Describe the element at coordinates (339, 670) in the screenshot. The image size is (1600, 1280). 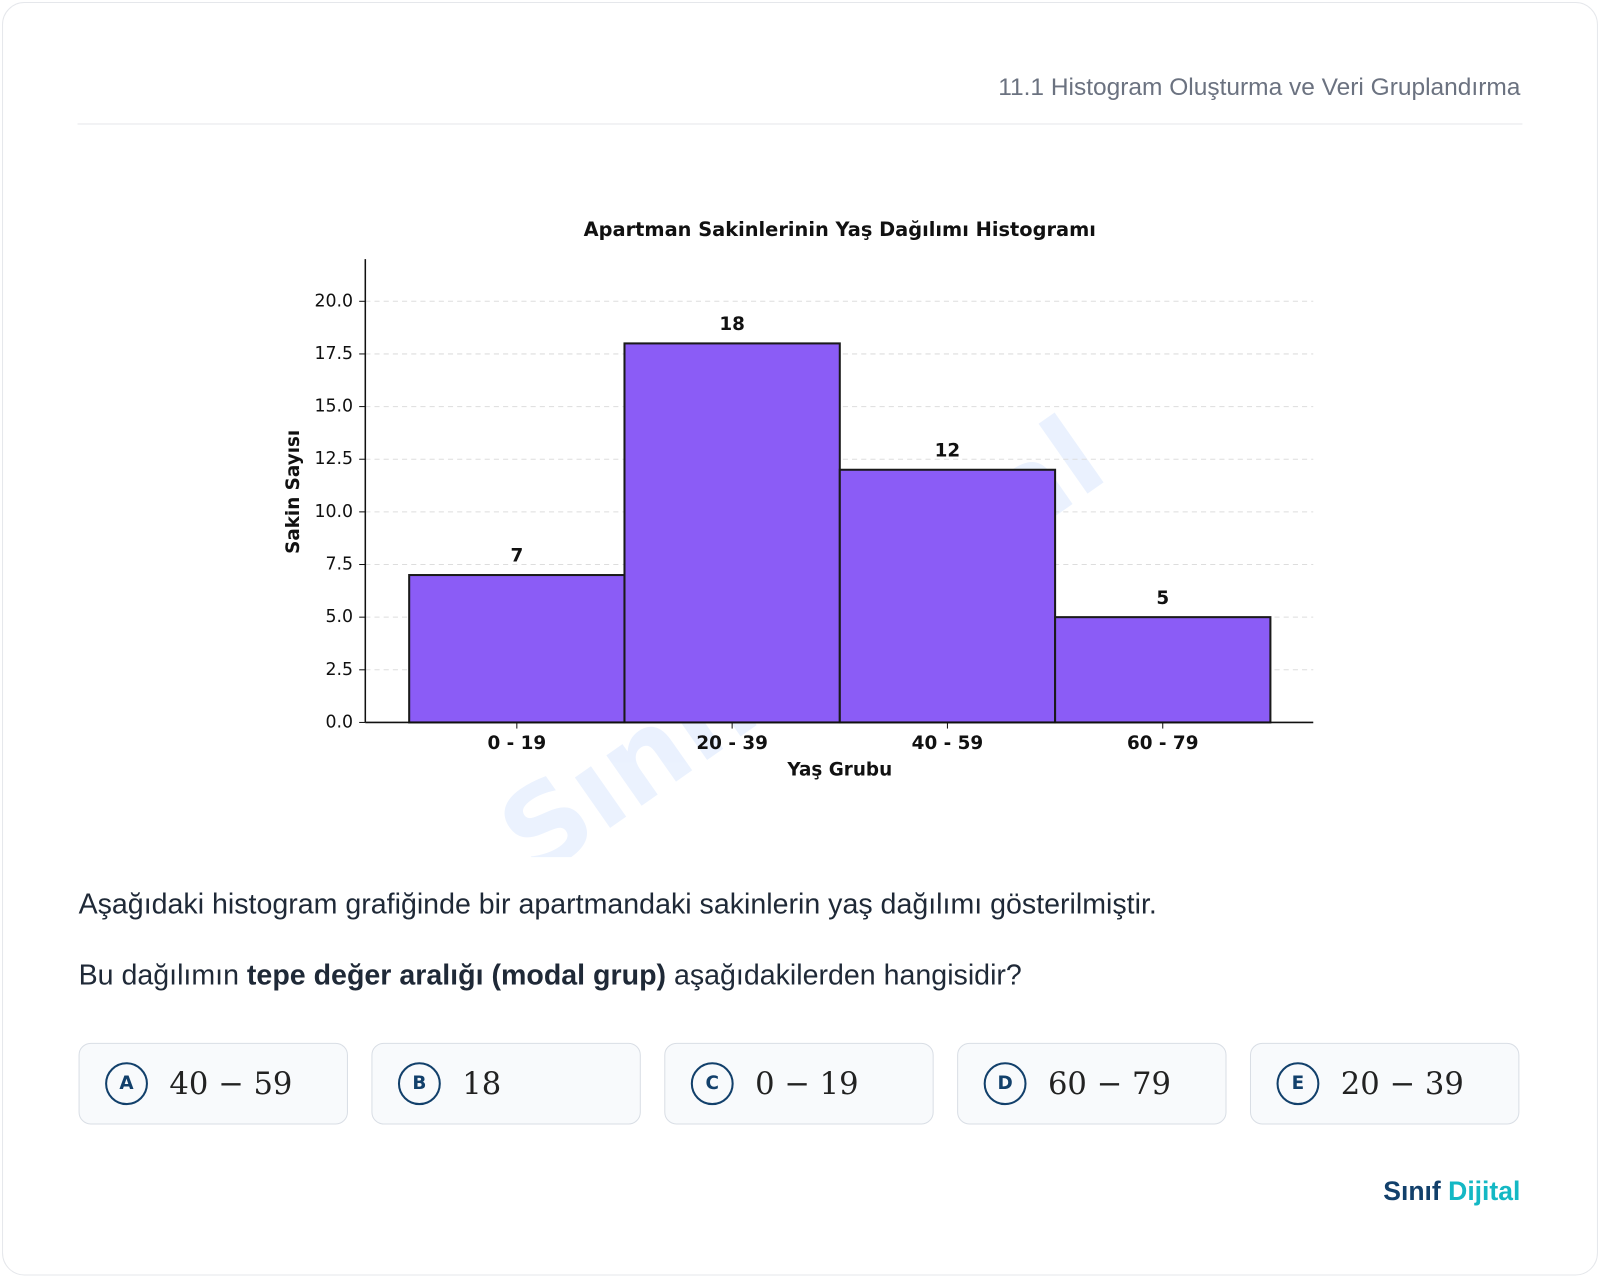
I see `y-tick-label: 2.5` at that location.